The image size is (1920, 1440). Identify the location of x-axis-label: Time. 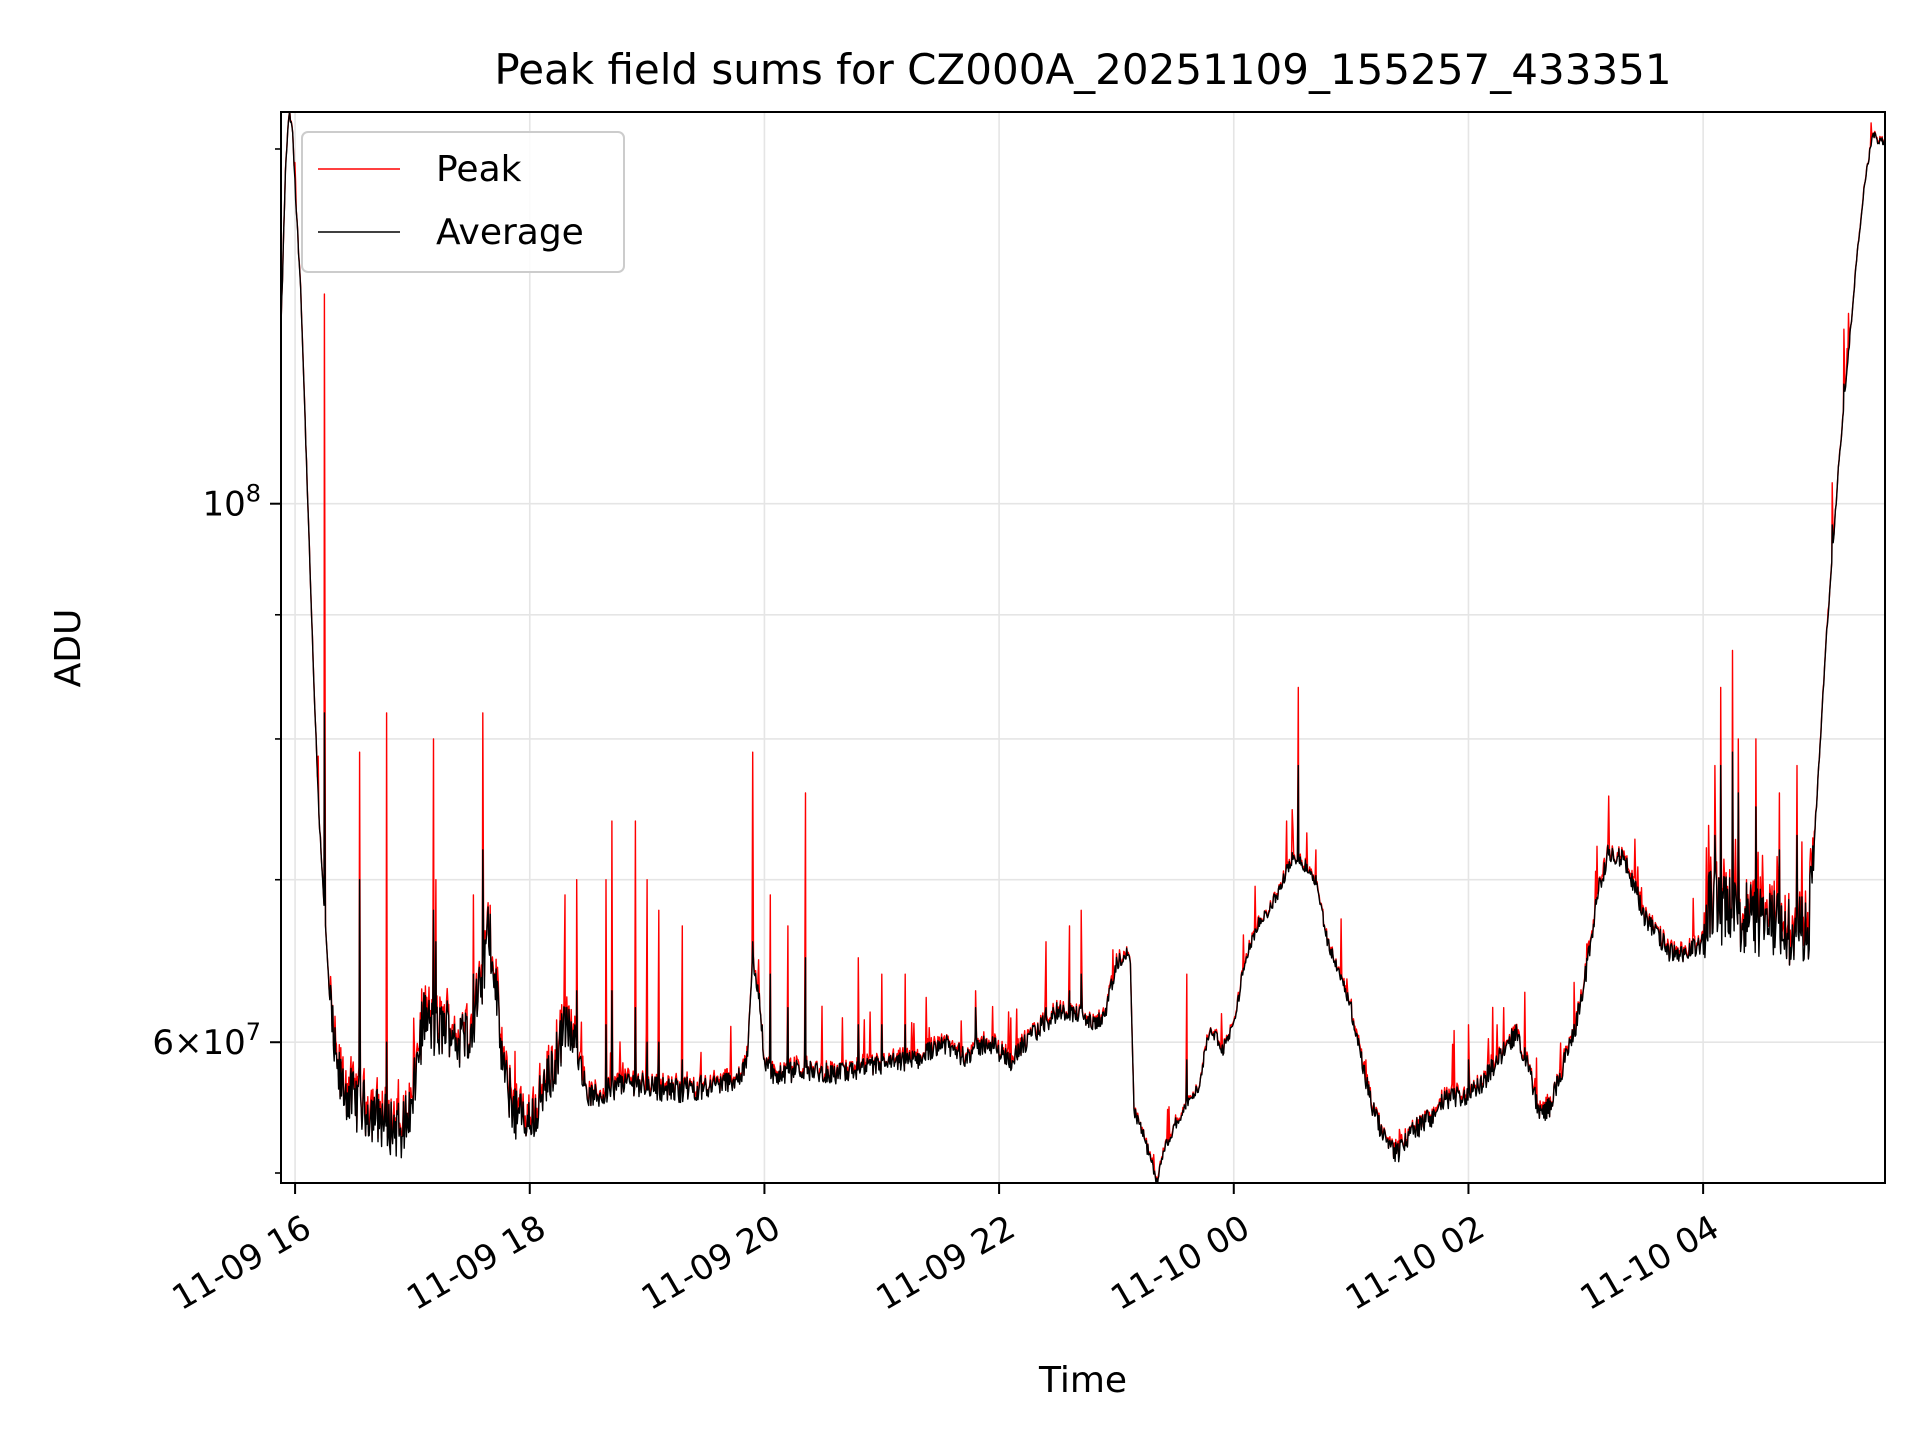
(1082, 1380).